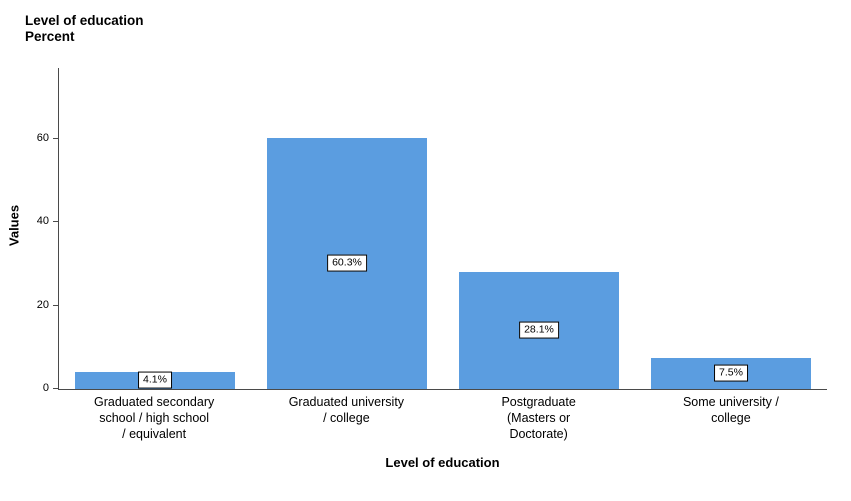 This screenshot has width=851, height=501. I want to click on bar-value-label: 4.1%, so click(155, 380).